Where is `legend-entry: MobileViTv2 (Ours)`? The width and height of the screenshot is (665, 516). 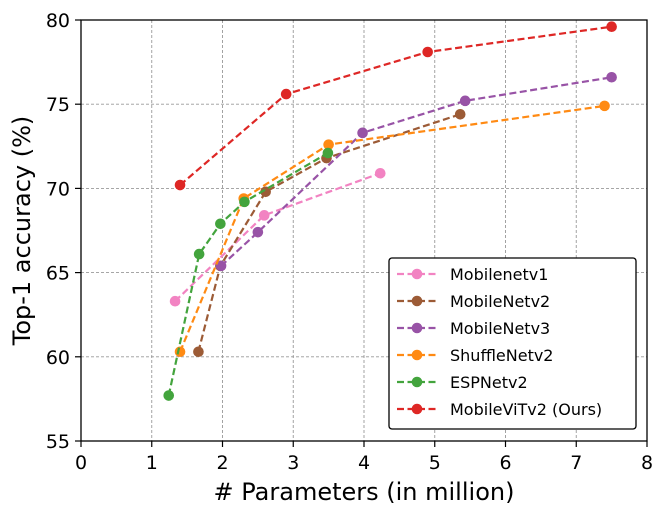
legend-entry: MobileViTv2 (Ours) is located at coordinates (499, 409).